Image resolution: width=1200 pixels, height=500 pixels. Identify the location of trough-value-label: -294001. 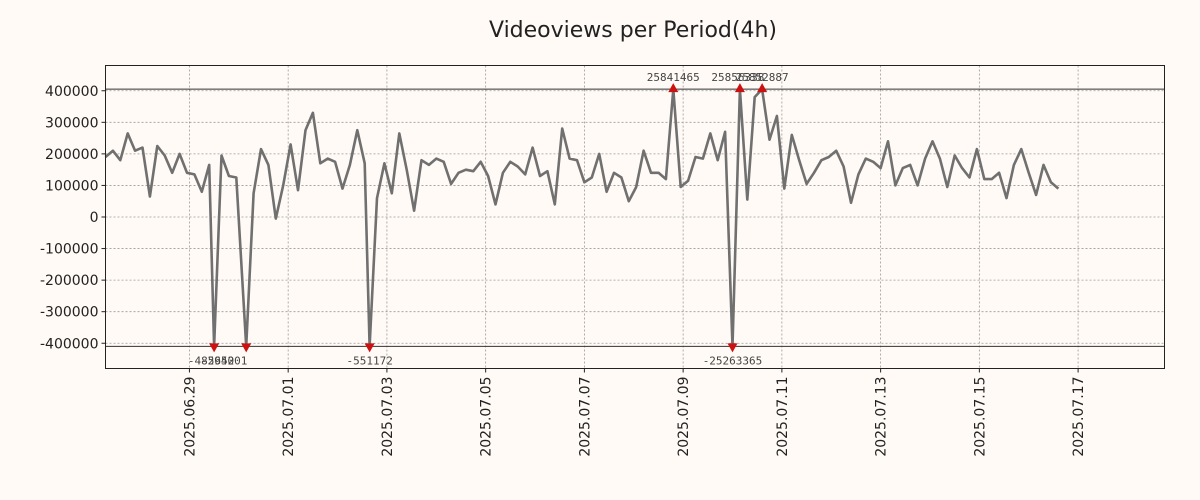
(224, 360).